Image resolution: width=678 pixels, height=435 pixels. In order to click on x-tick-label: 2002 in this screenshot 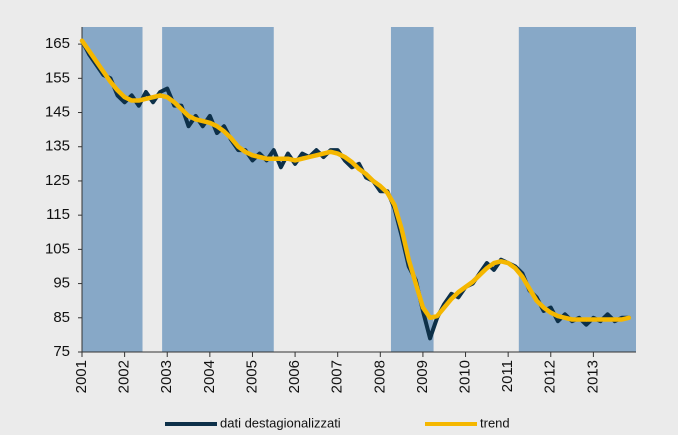, I will do `click(124, 376)`.